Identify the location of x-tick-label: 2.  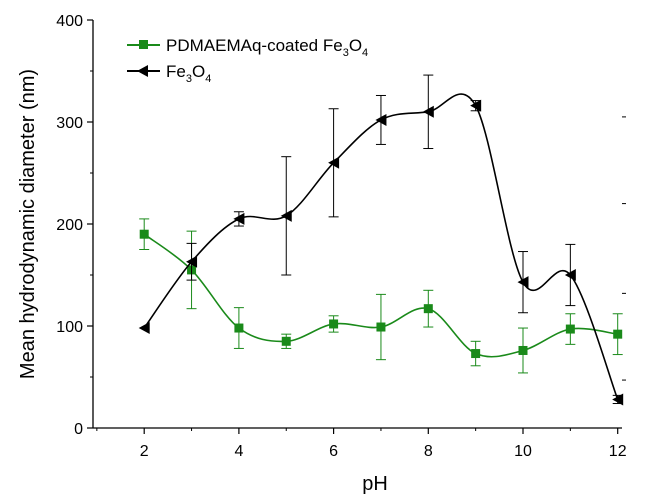
(144, 451).